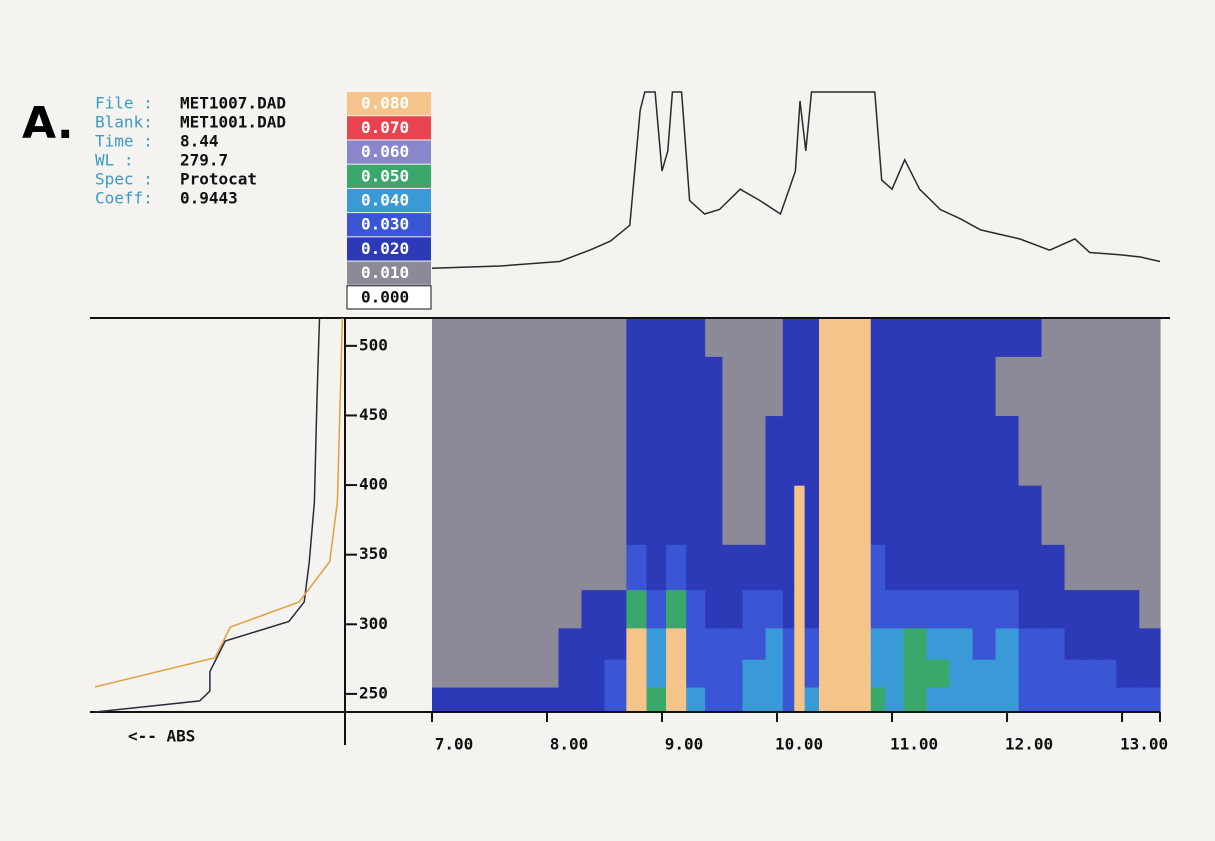  What do you see at coordinates (385, 151) in the screenshot?
I see `legend-label: 0.060` at bounding box center [385, 151].